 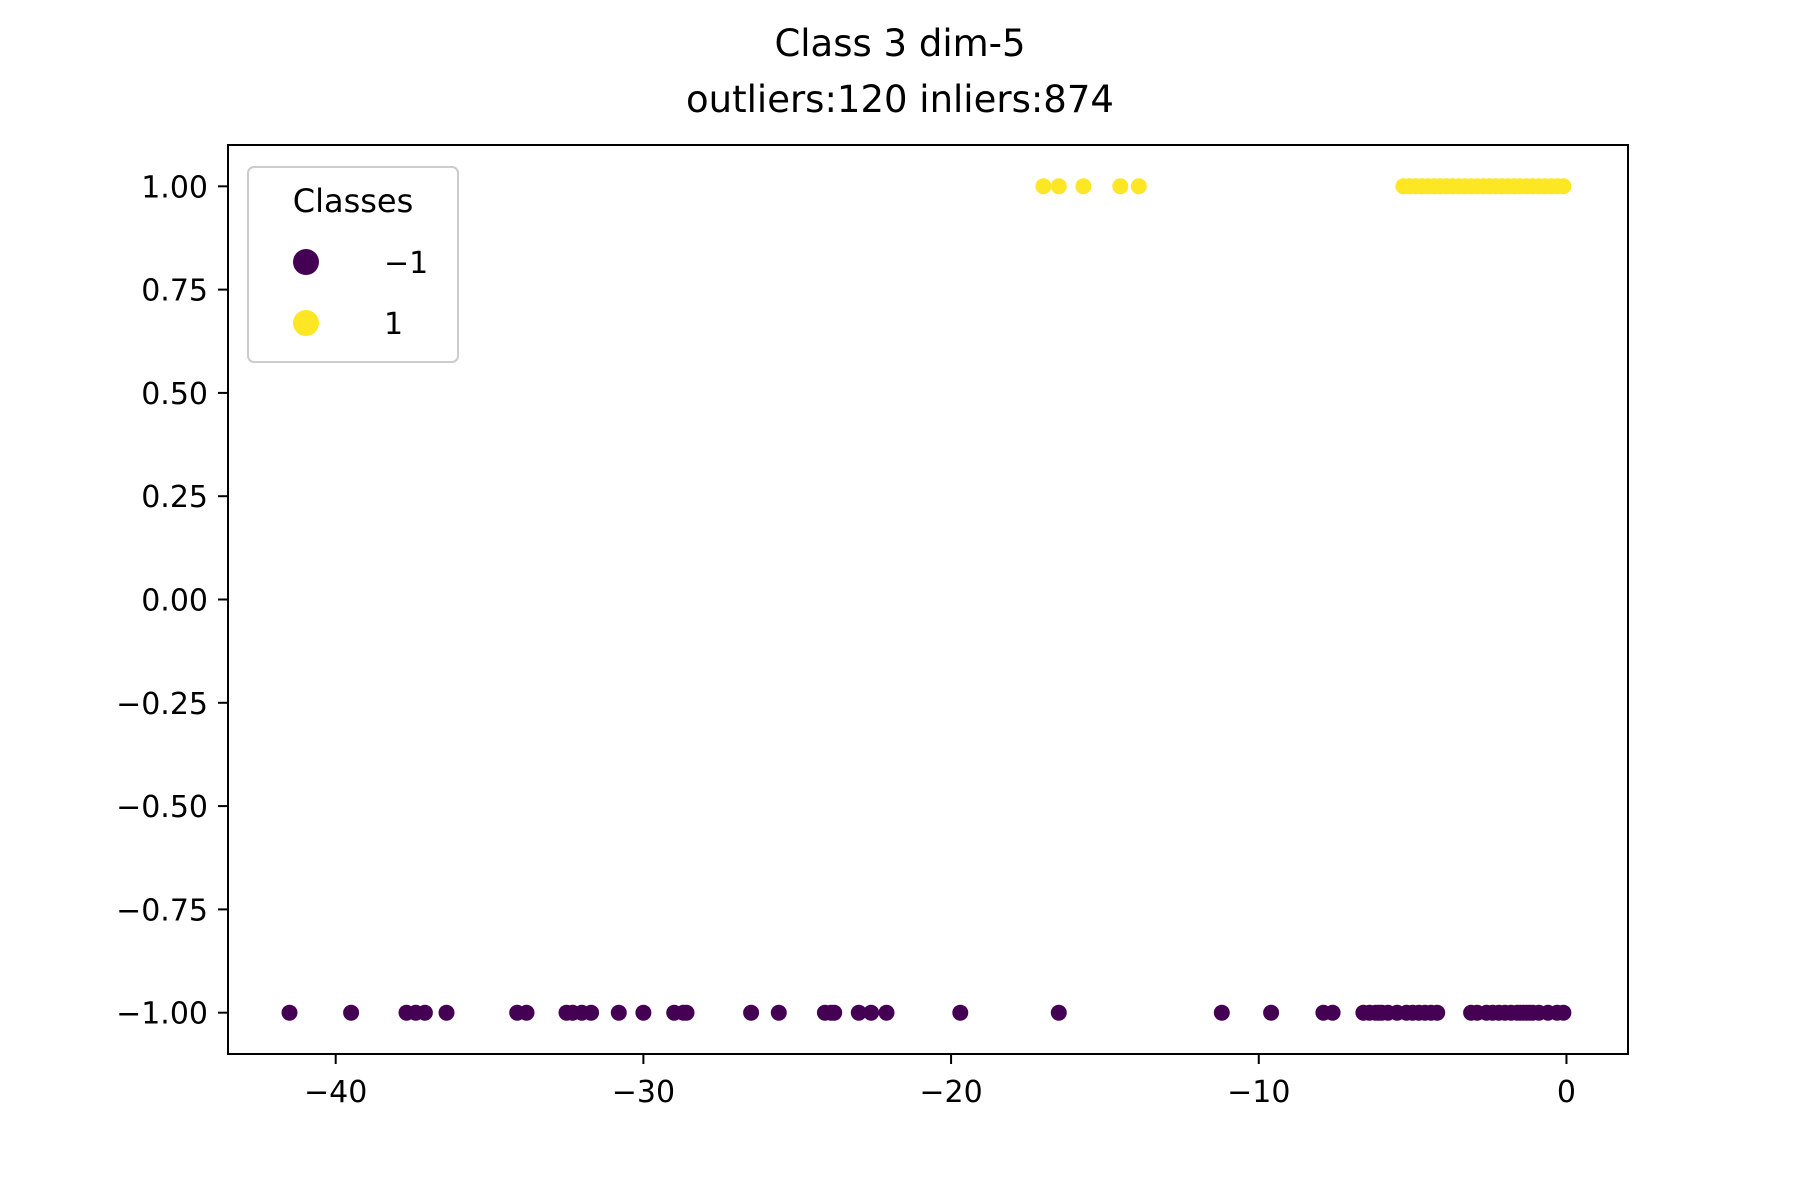 What do you see at coordinates (335, 1092) in the screenshot?
I see `x-tick-label: −40` at bounding box center [335, 1092].